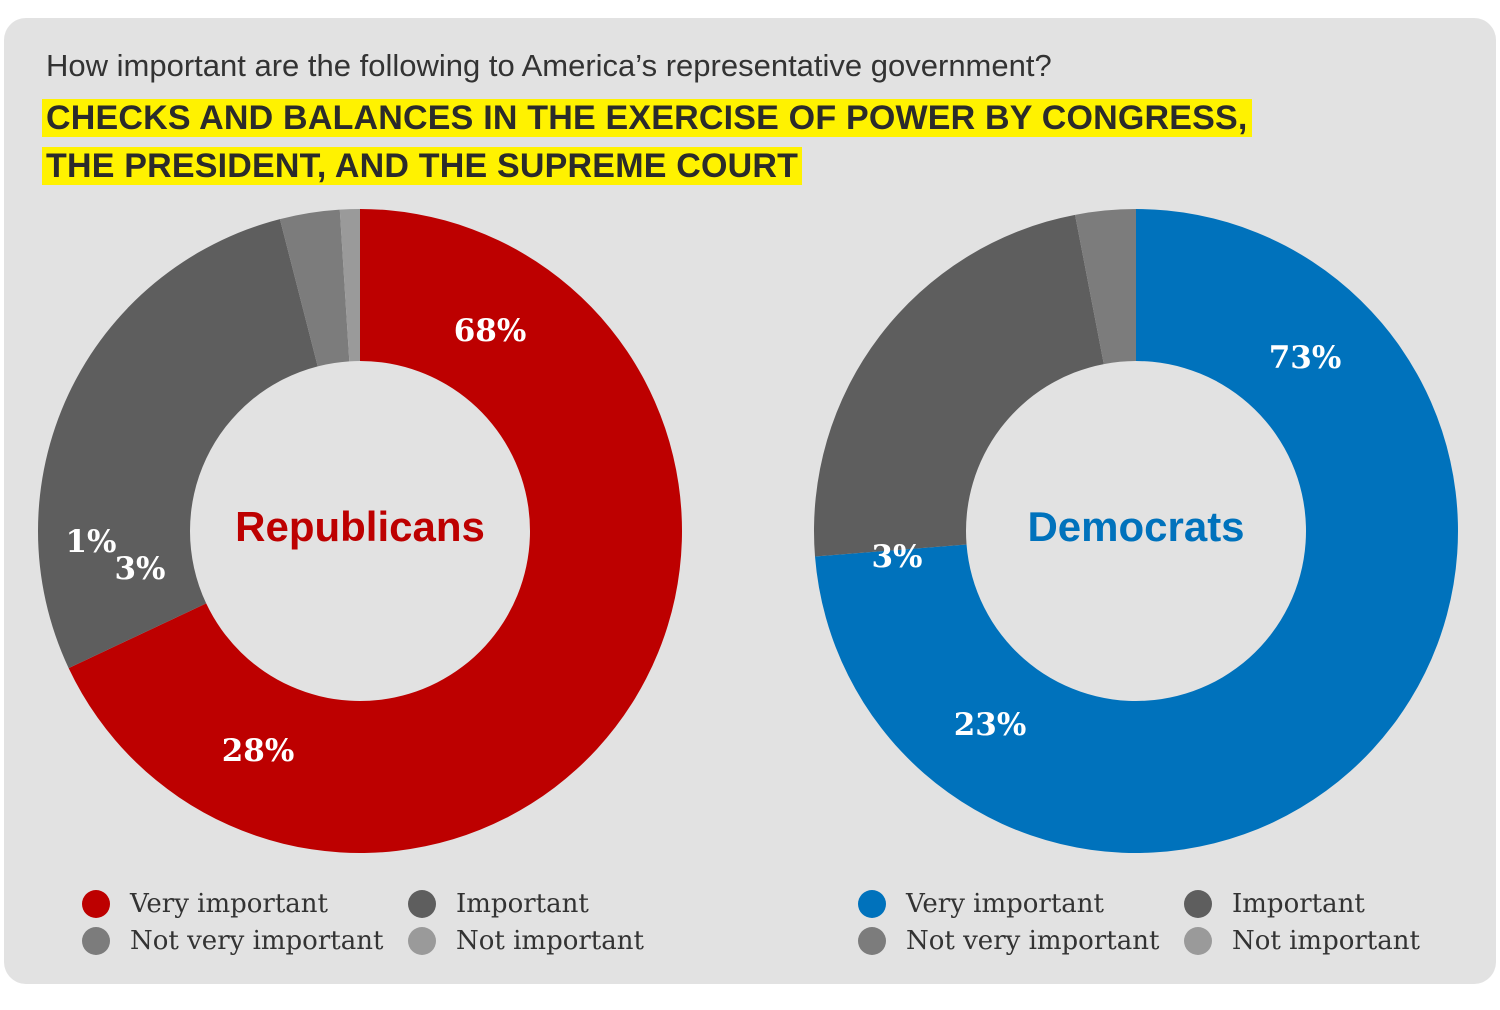 This screenshot has height=1010, width=1500. I want to click on data-label: 1%, so click(90, 542).